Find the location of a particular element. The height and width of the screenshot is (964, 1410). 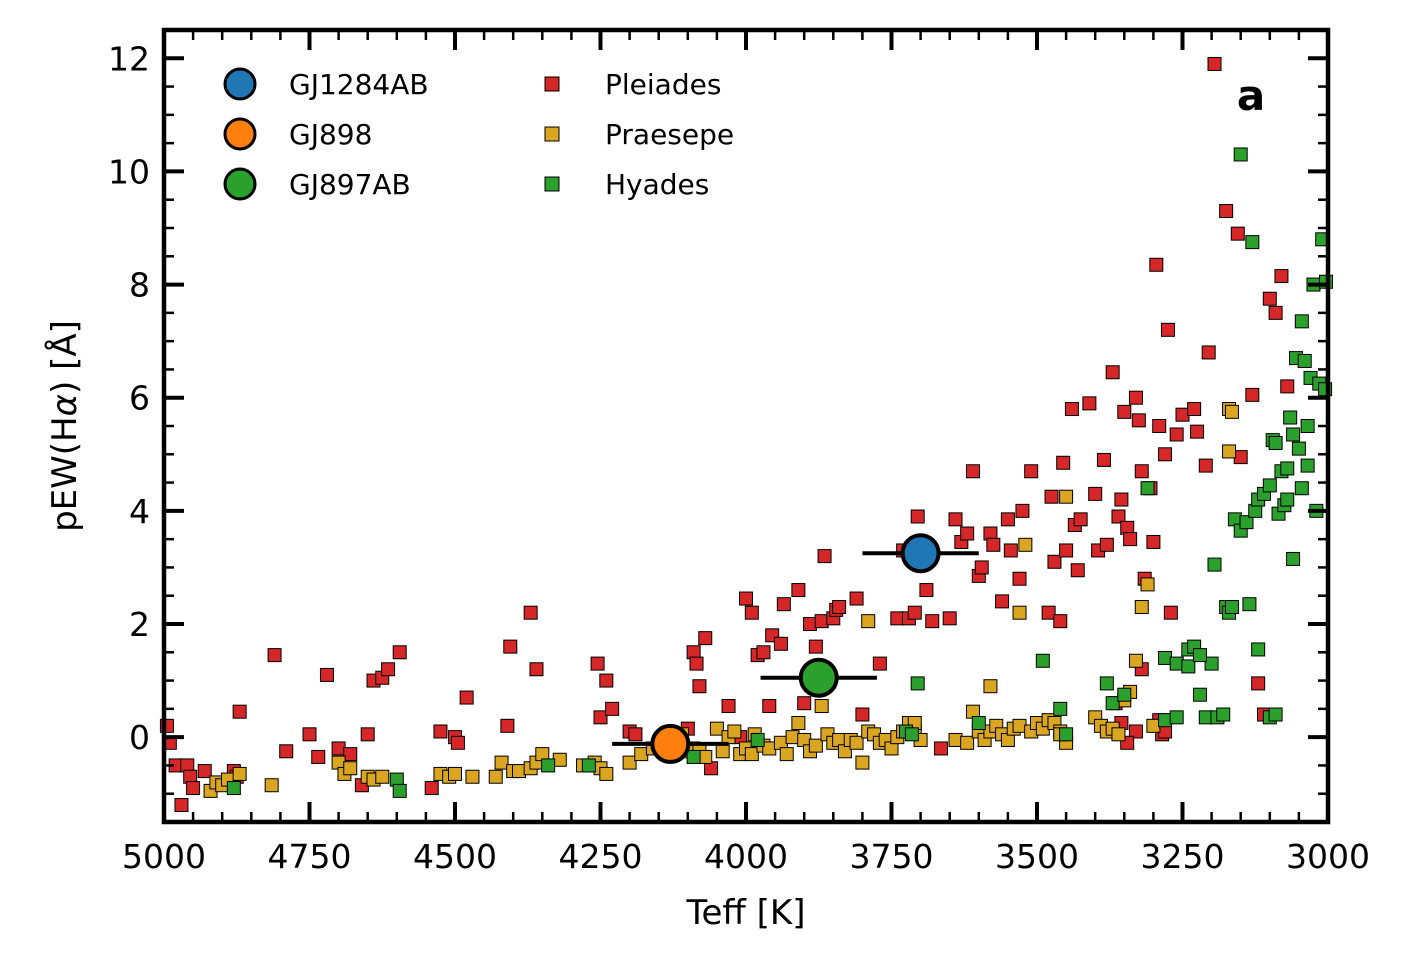

x-tick-label: 4250 is located at coordinates (601, 856).